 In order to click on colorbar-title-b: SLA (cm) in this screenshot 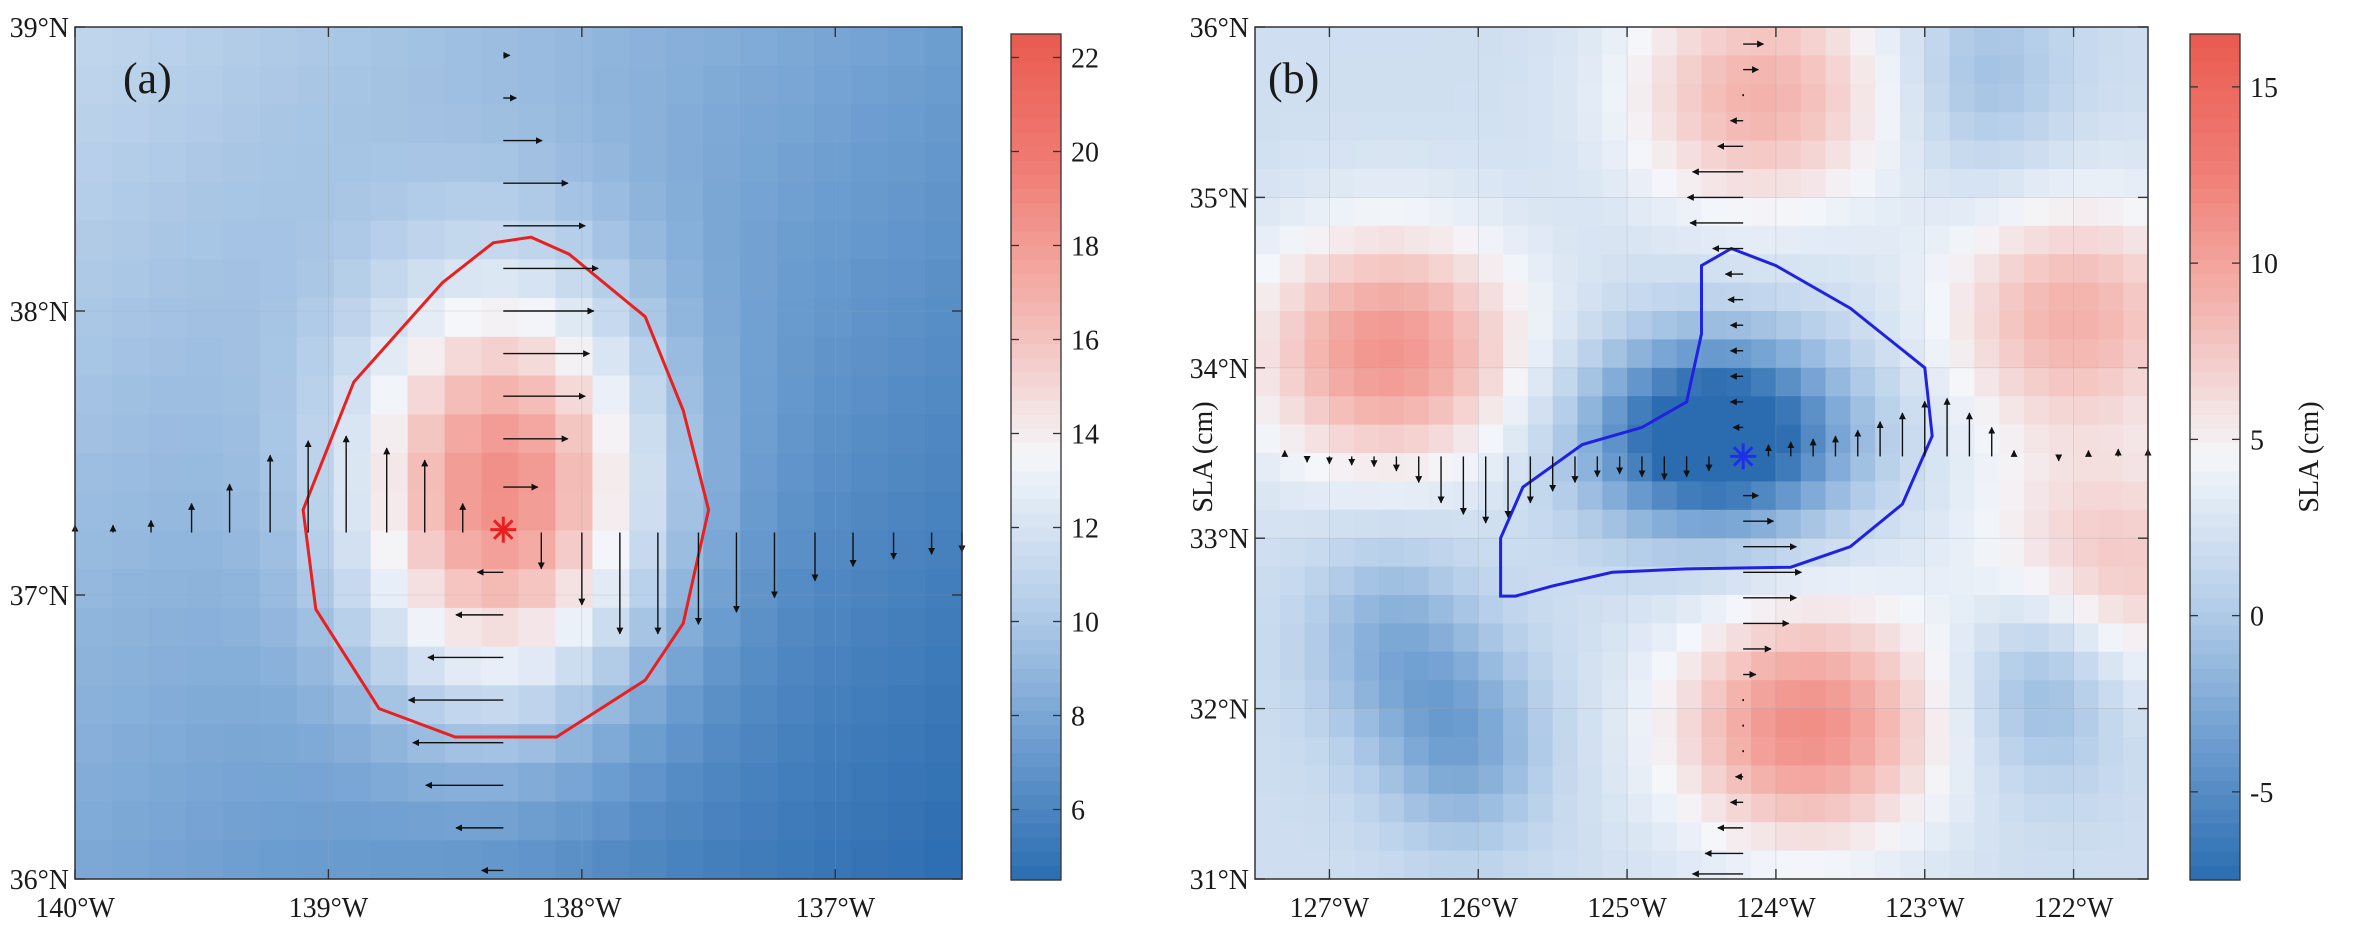, I will do `click(2309, 456)`.